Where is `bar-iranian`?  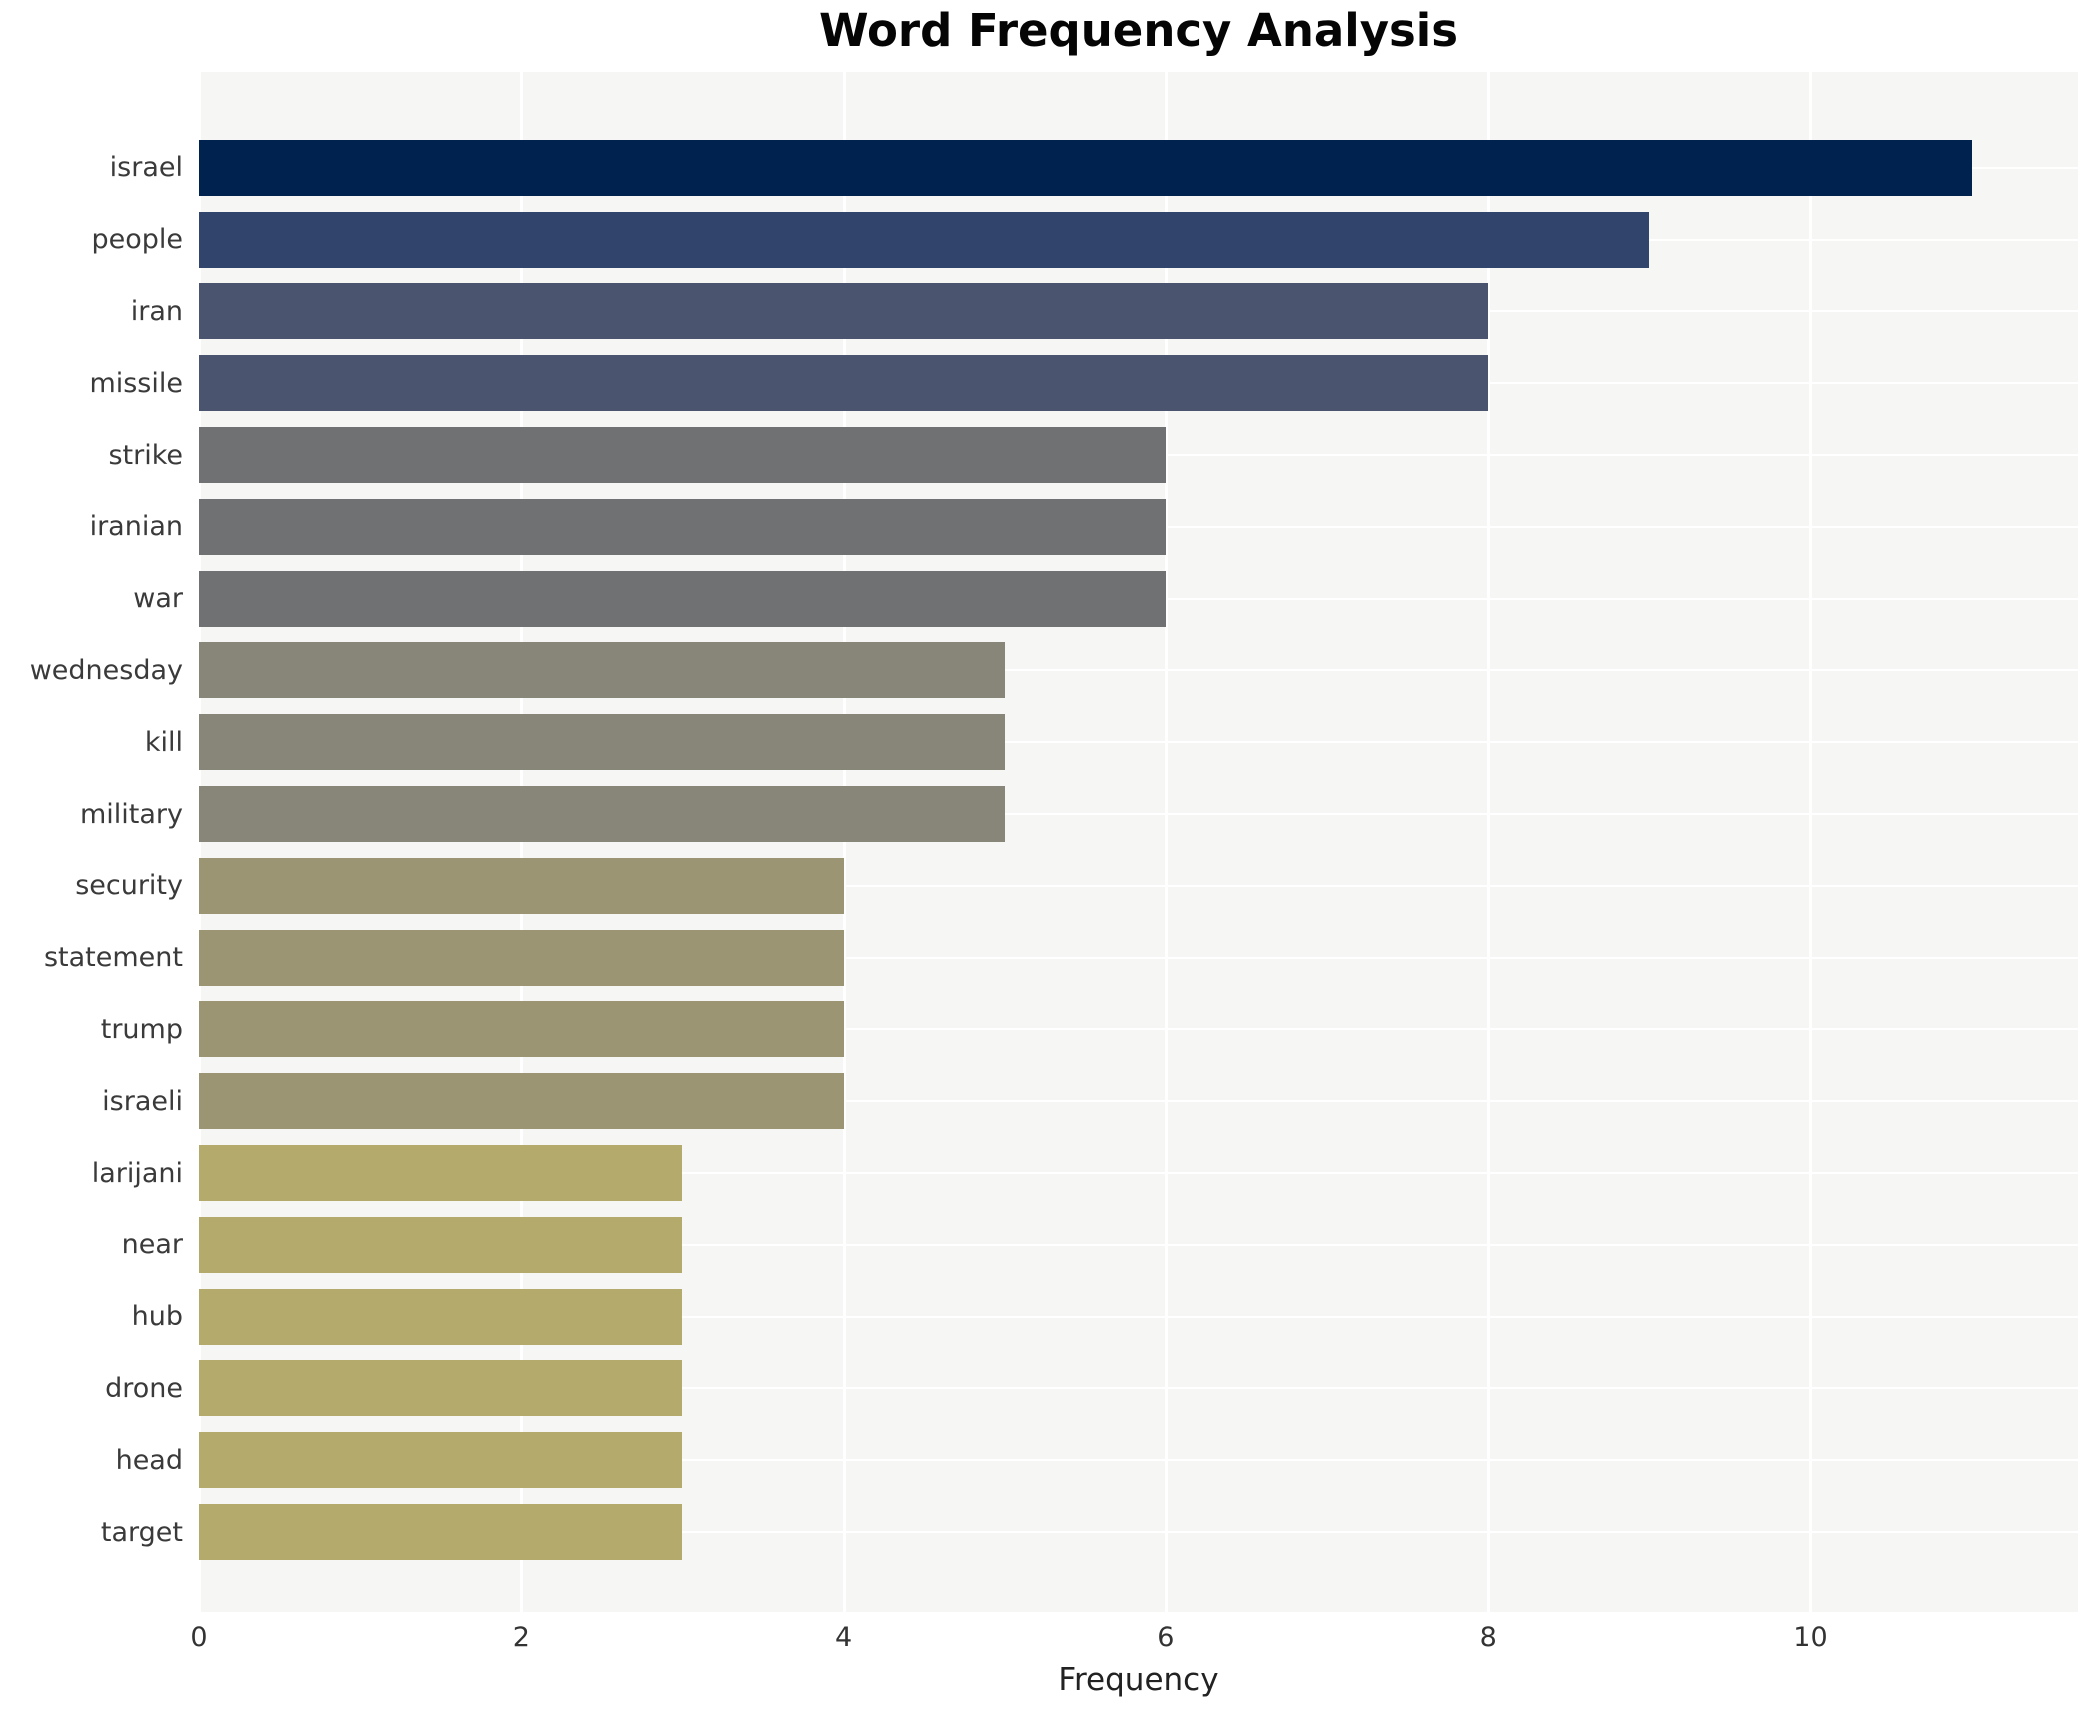
bar-iranian is located at coordinates (682, 526).